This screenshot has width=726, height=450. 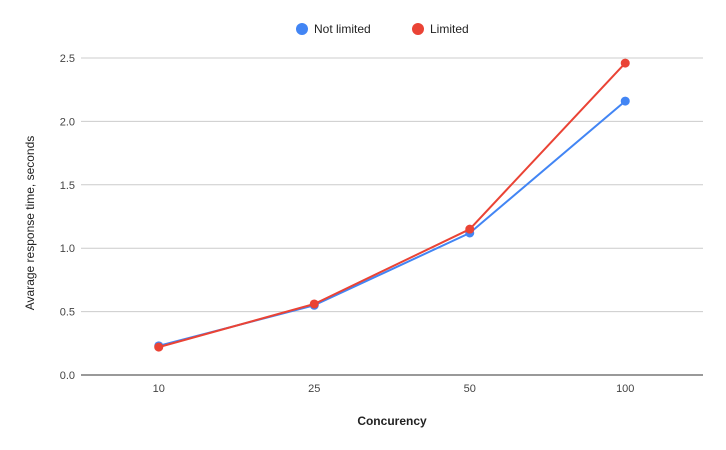 What do you see at coordinates (314, 389) in the screenshot?
I see `x-tick-label: 25` at bounding box center [314, 389].